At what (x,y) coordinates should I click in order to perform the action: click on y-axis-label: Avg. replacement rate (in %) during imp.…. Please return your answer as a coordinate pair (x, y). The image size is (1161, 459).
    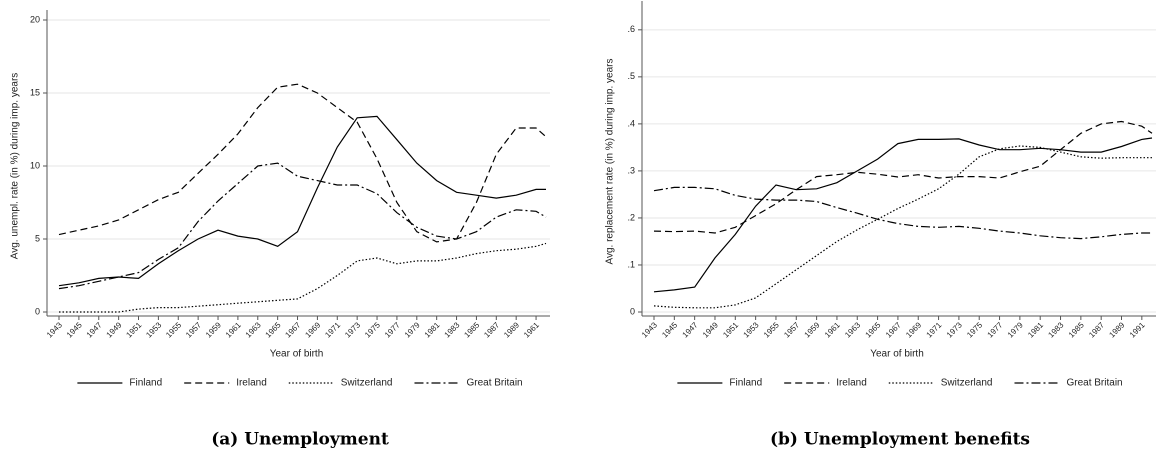
    Looking at the image, I should click on (610, 161).